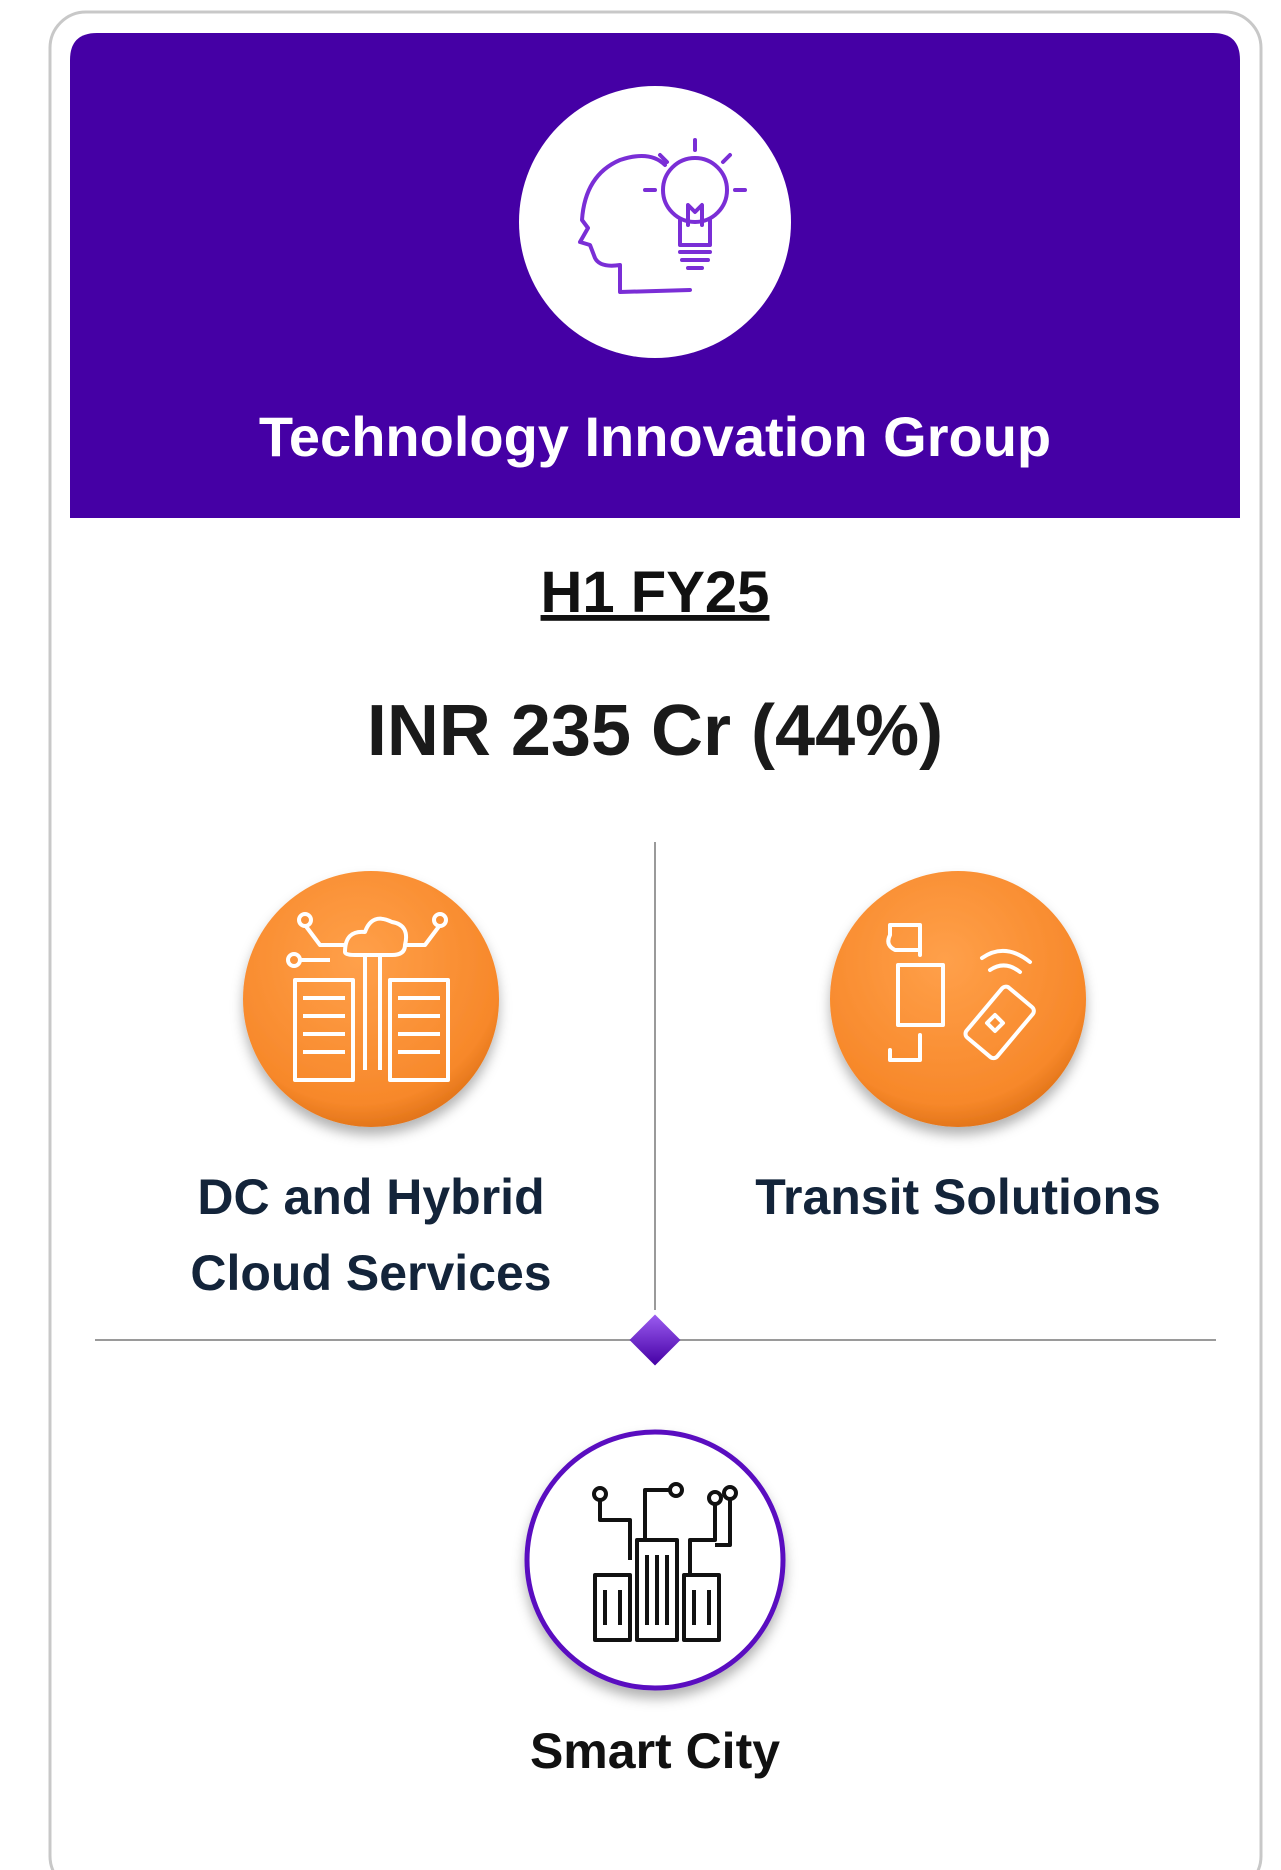  What do you see at coordinates (655, 1340) in the screenshot?
I see `divider-diamond` at bounding box center [655, 1340].